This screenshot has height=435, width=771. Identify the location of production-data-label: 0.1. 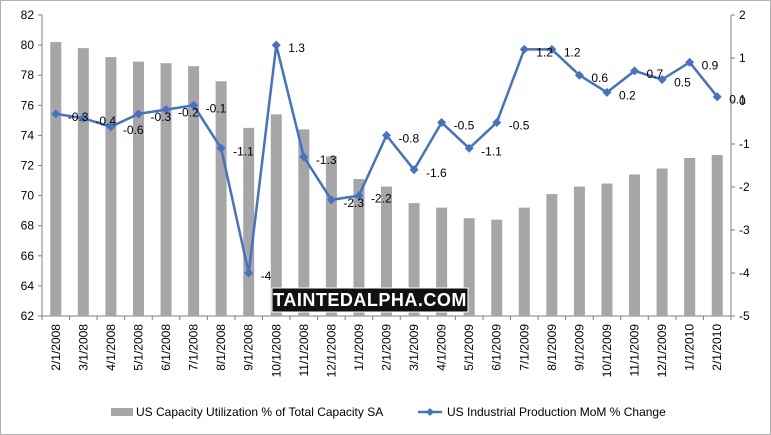
(737, 100).